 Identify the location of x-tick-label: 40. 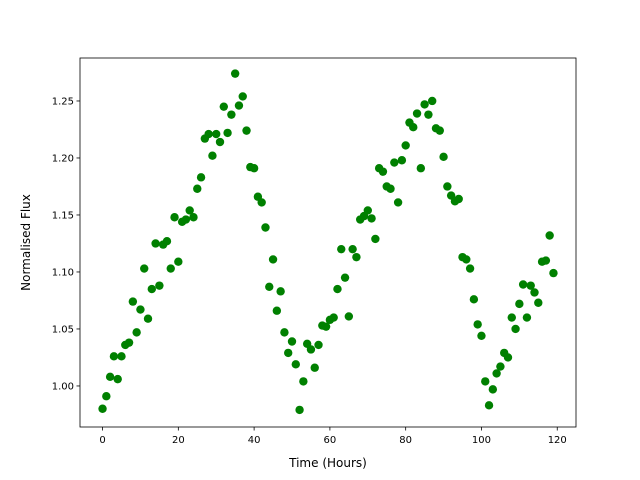
(254, 440).